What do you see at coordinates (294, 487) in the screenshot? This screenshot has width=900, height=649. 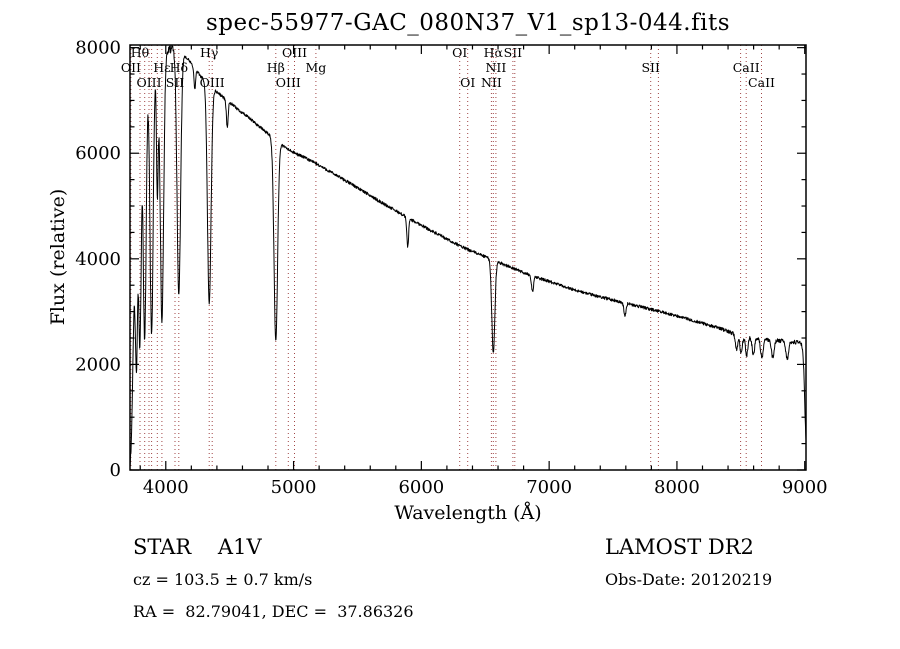 I see `x-tick-label: 5000` at bounding box center [294, 487].